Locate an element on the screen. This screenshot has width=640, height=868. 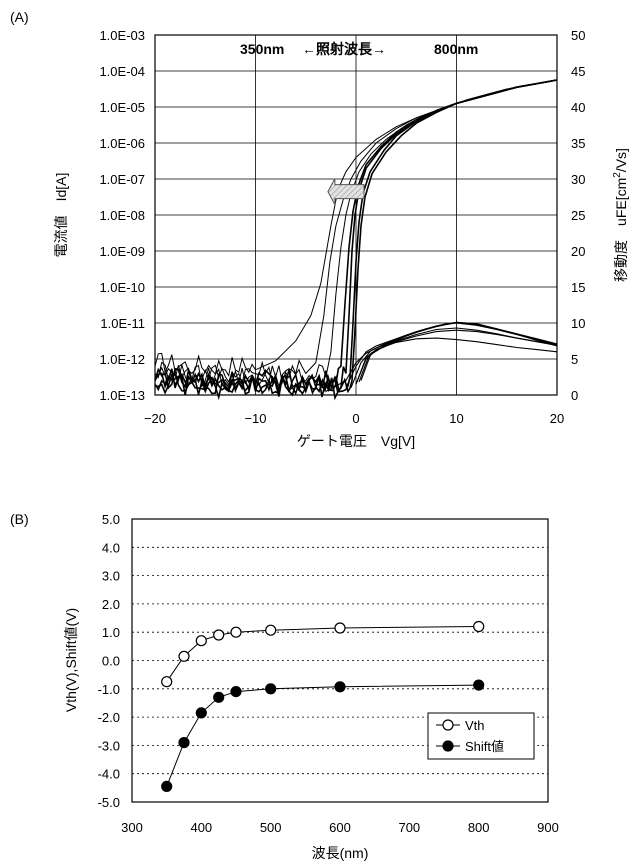
y2-tick-label: 10 is located at coordinates (578, 323).